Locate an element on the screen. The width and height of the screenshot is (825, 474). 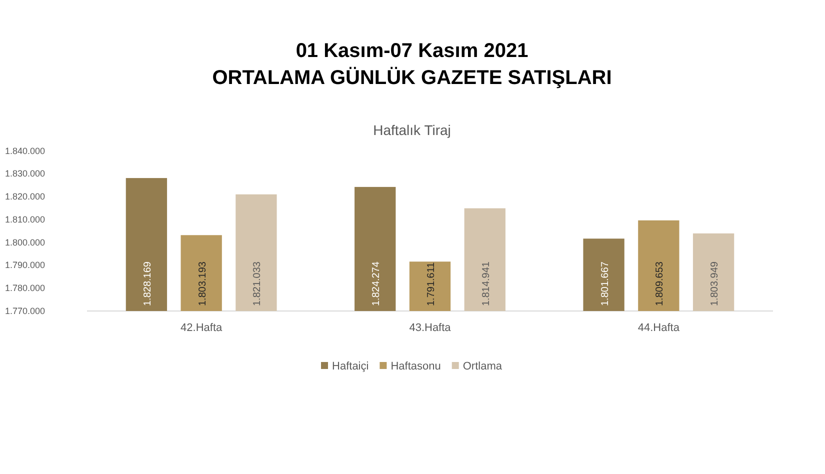
data-label: 1.809.653 is located at coordinates (660, 283).